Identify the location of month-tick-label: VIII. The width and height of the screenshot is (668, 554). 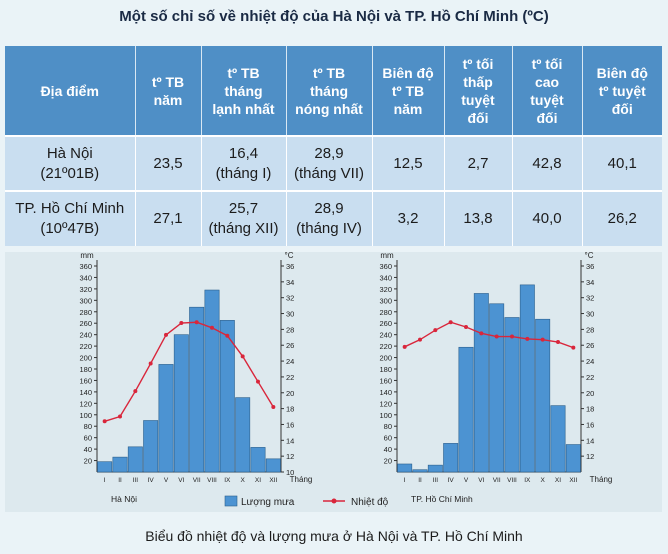
(212, 480).